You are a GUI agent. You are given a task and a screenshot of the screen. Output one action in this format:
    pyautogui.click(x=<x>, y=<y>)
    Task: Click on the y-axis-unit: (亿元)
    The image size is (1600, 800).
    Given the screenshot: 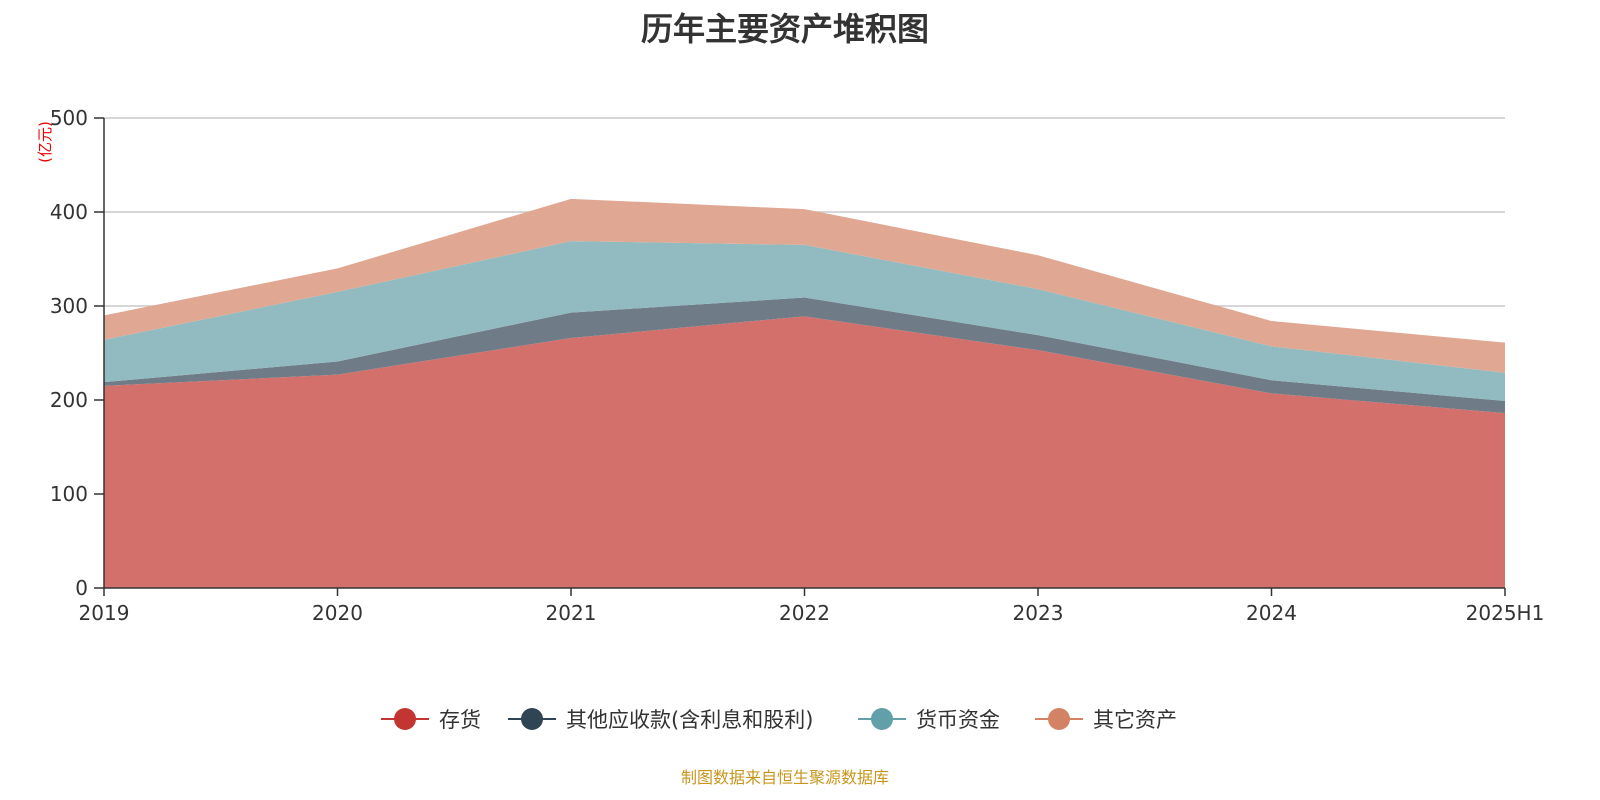 What is the action you would take?
    pyautogui.click(x=45, y=142)
    